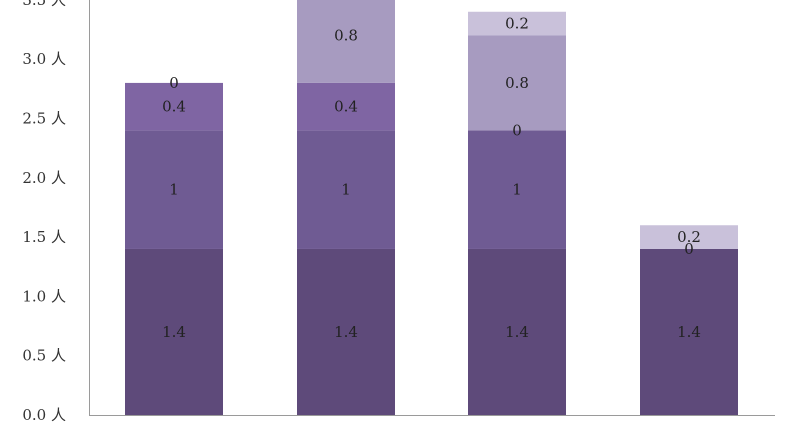 This screenshot has height=428, width=800. What do you see at coordinates (44, 296) in the screenshot?
I see `y-tick-label: 1.0 人` at bounding box center [44, 296].